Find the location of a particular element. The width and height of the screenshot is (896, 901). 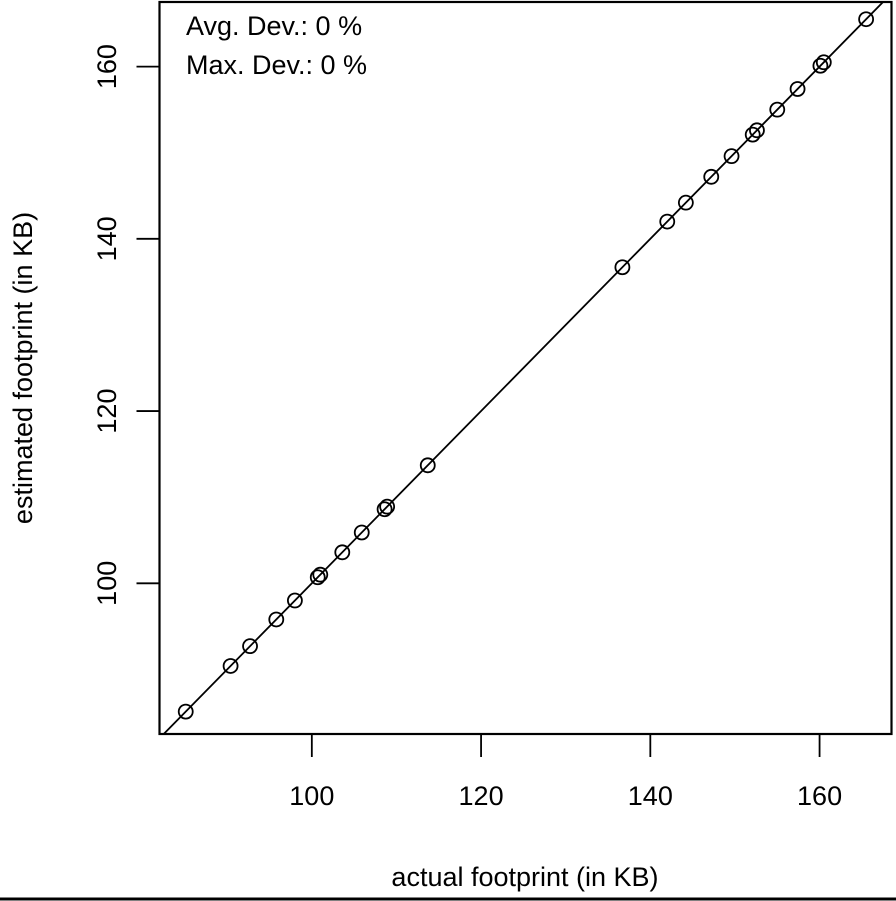

y-tick-label: 120 is located at coordinates (107, 411).